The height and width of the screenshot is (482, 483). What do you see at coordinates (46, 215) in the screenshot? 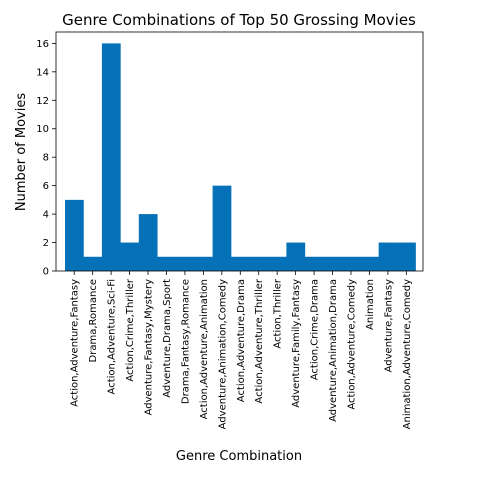
I see `y-tick-label-2: 4` at bounding box center [46, 215].